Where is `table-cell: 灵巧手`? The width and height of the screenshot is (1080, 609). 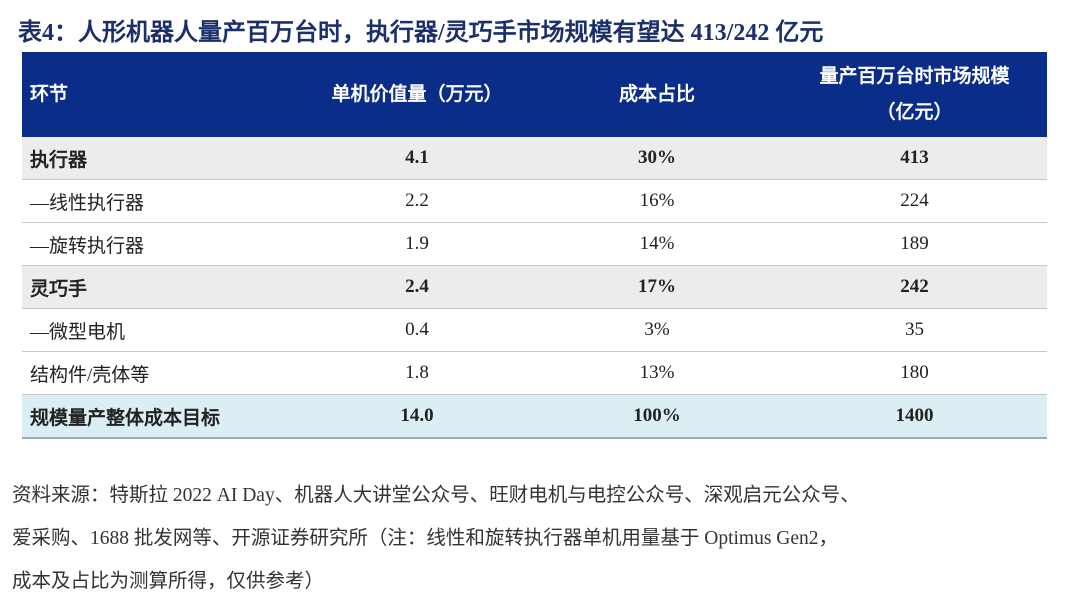 table-cell: 灵巧手 is located at coordinates (162, 287).